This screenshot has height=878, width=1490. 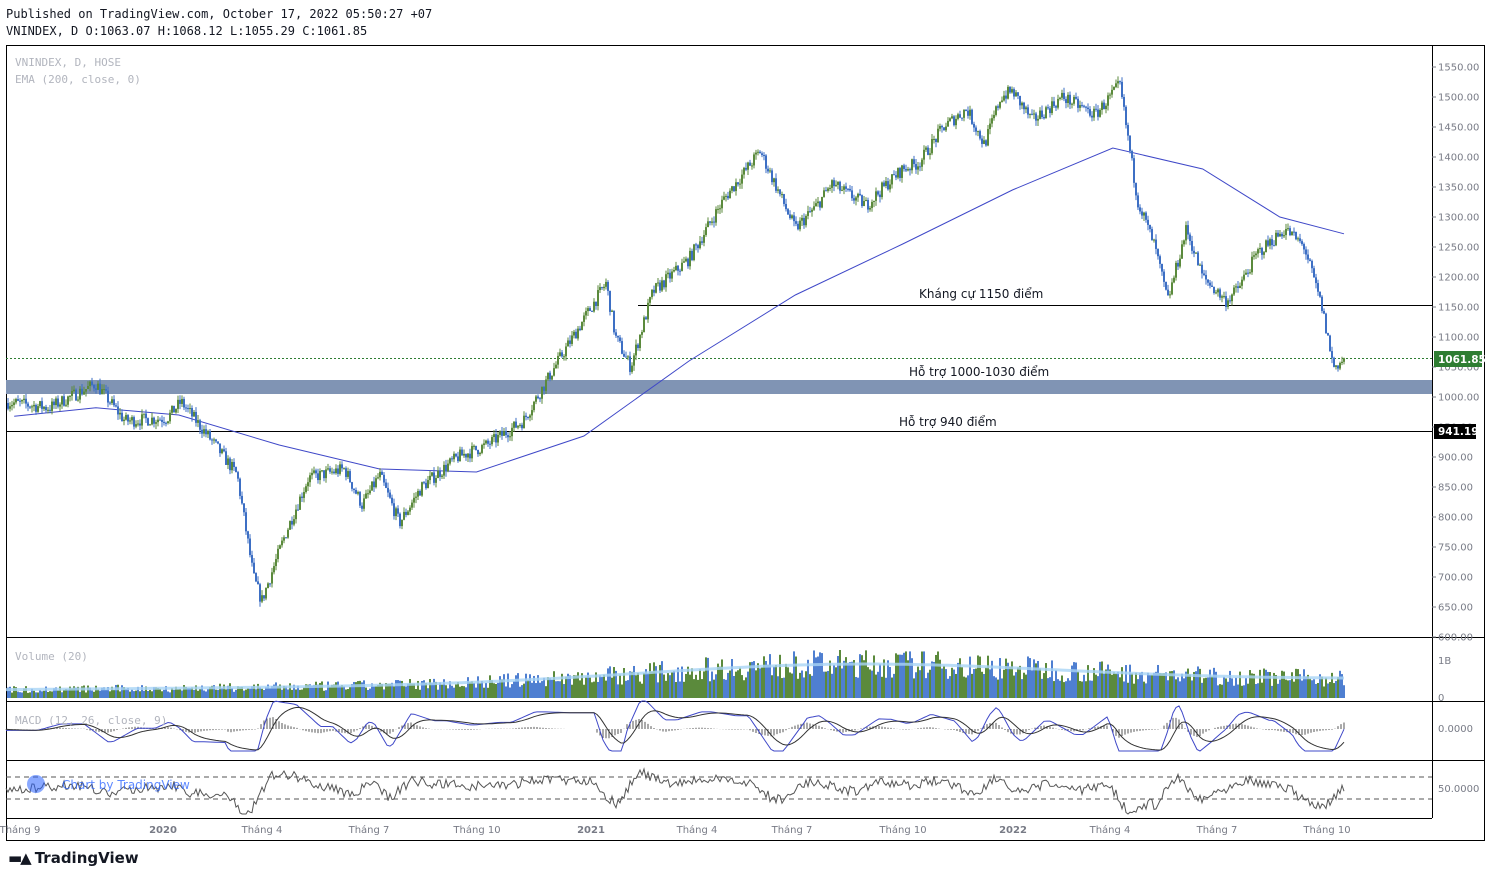 I want to click on tradingview-footer-logo: ▬▲ TradingView, so click(x=73, y=858).